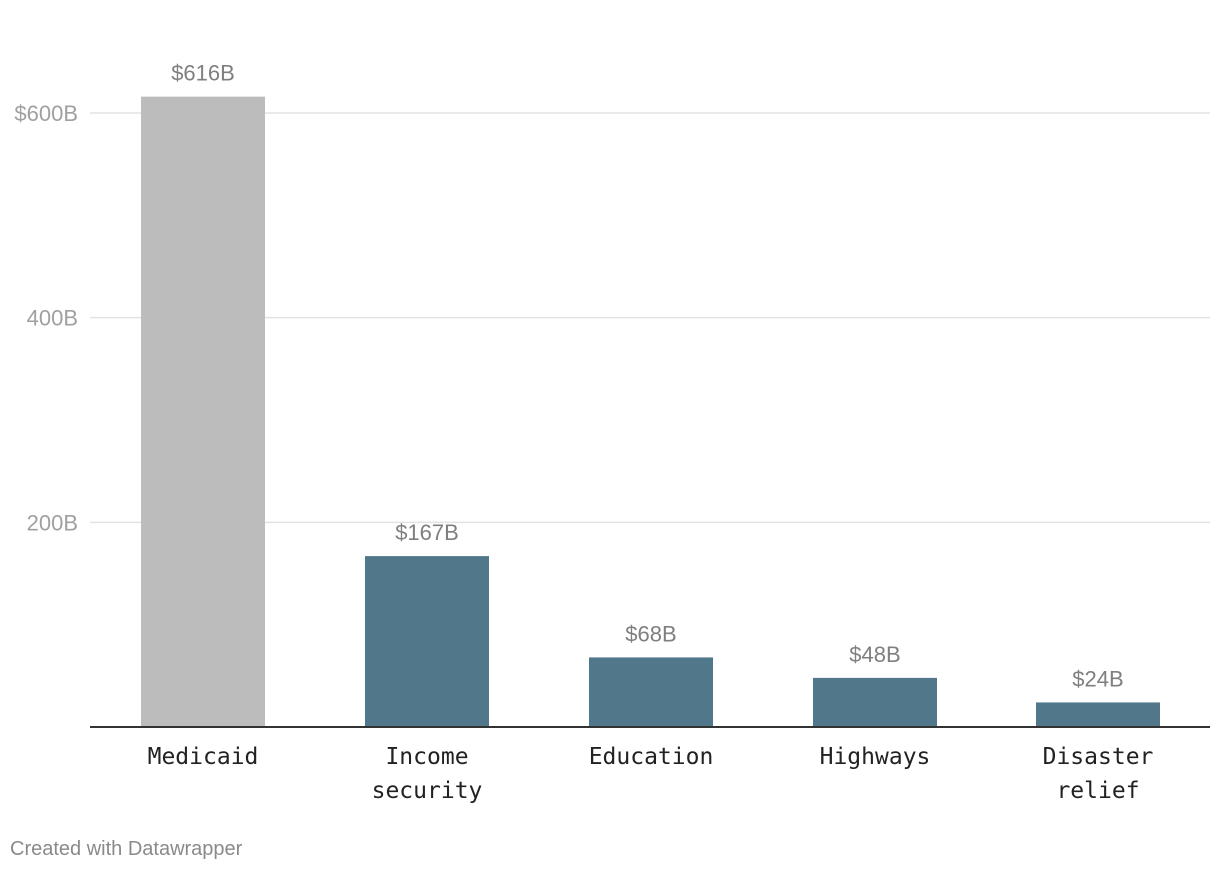 This screenshot has width=1220, height=874. What do you see at coordinates (427, 791) in the screenshot?
I see `category-label-line: security` at bounding box center [427, 791].